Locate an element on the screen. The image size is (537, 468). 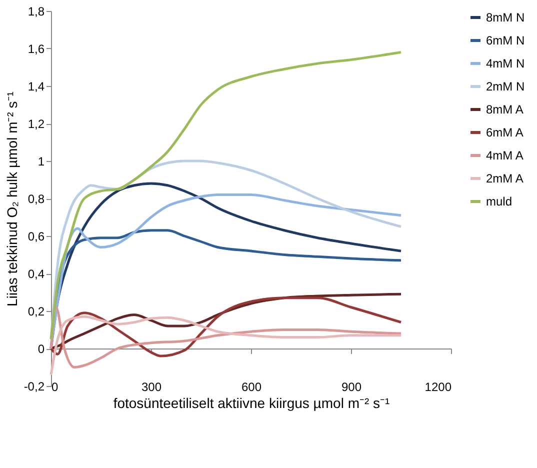
legend-label: 6mM A is located at coordinates (505, 133).